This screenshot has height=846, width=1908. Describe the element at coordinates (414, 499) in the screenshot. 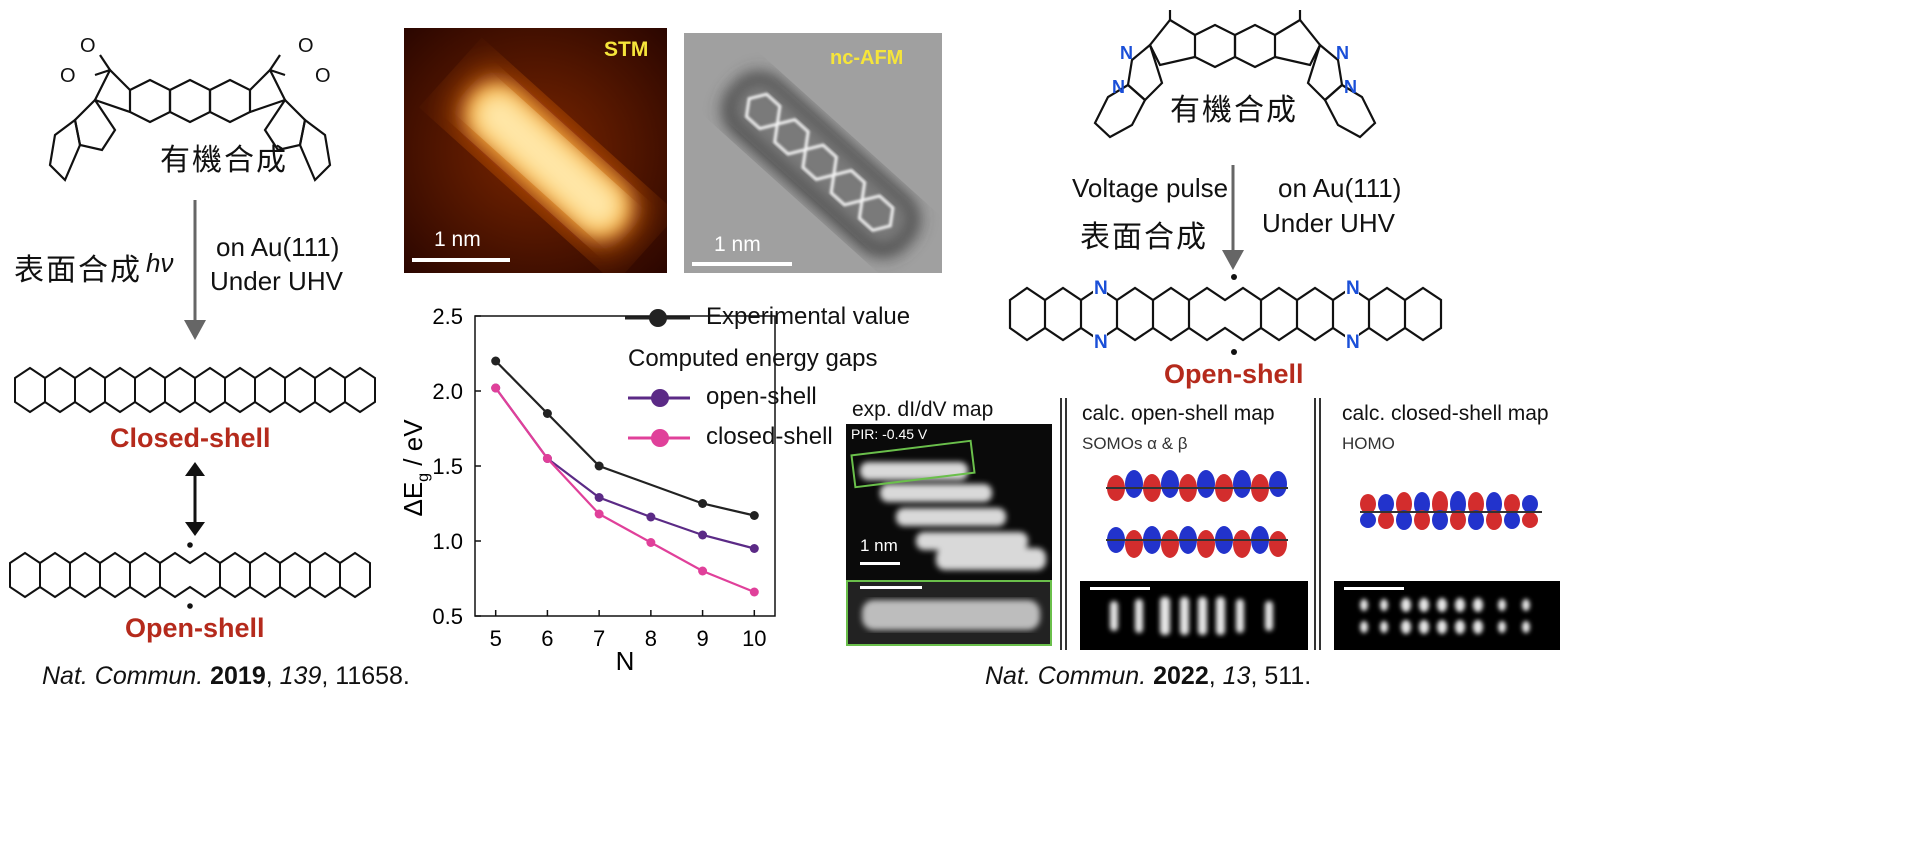

I see `y-axis-label-main: ΔE` at that location.